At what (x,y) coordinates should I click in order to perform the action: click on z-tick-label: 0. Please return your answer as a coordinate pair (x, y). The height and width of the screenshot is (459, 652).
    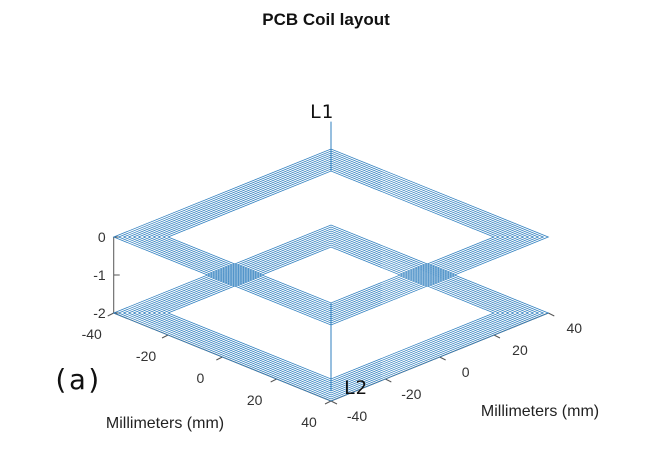
    Looking at the image, I should click on (102, 237).